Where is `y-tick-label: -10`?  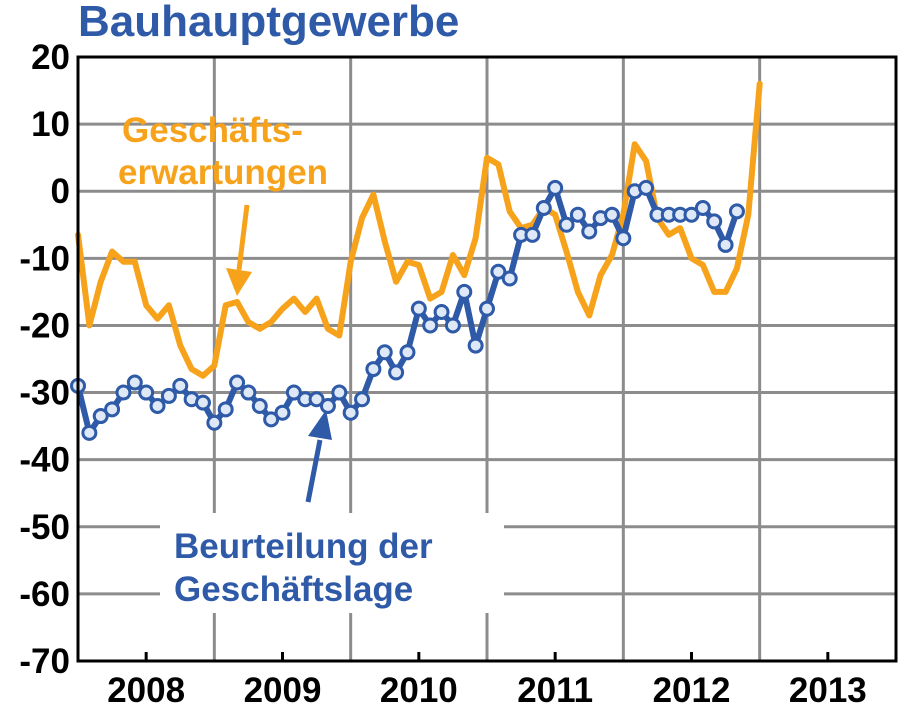 y-tick-label: -10 is located at coordinates (44, 258).